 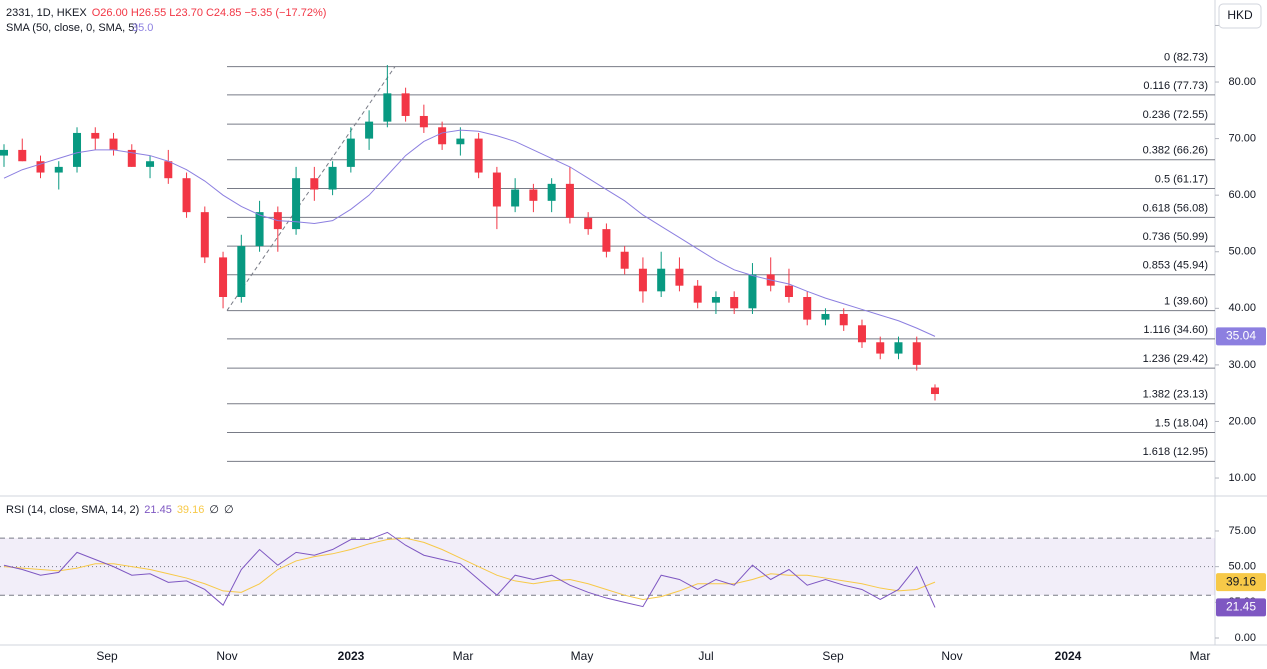 What do you see at coordinates (1186, 301) in the screenshot?
I see `fib-label: 1 (39.60)` at bounding box center [1186, 301].